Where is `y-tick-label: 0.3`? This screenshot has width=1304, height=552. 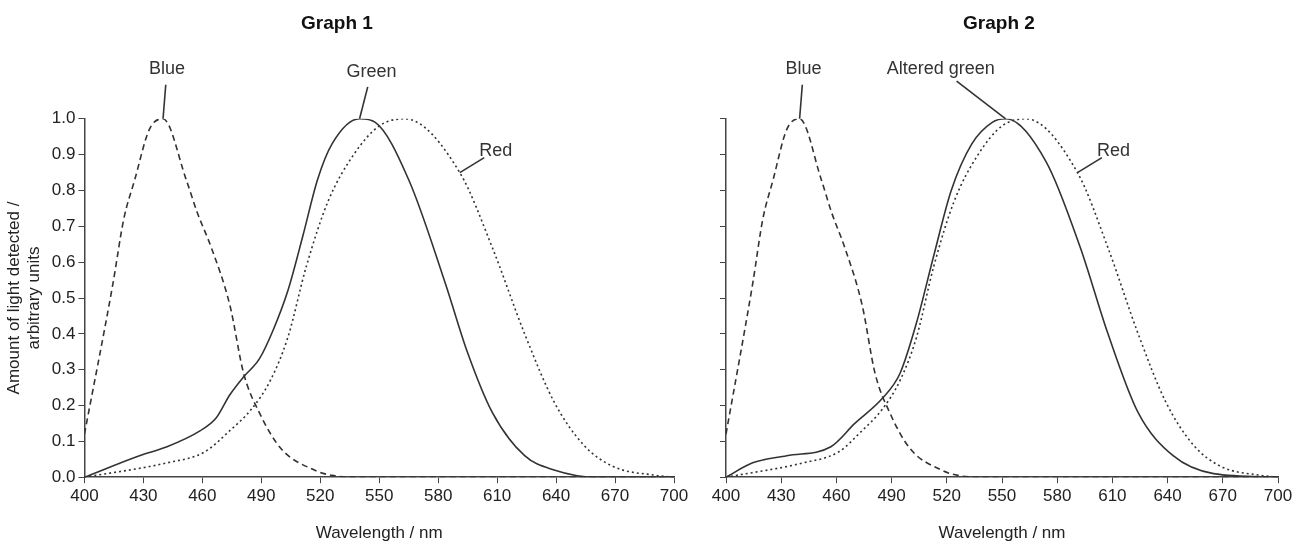
y-tick-label: 0.3 is located at coordinates (63, 369).